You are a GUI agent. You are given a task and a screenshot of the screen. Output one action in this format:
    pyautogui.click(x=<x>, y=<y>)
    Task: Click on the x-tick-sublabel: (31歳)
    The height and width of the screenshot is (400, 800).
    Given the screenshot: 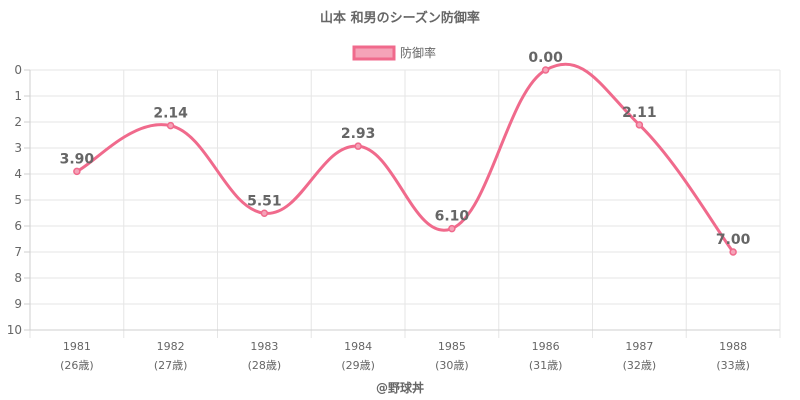 What is the action you would take?
    pyautogui.click(x=546, y=365)
    